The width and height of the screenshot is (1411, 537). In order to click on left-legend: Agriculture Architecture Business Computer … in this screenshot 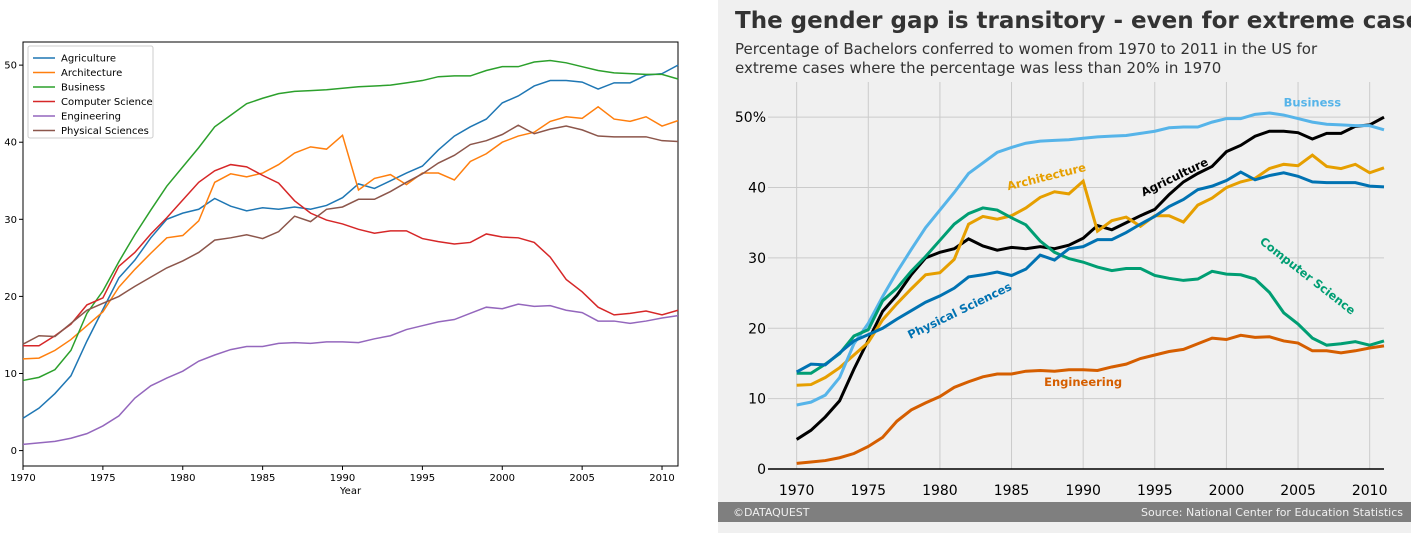, I will do `click(90, 92)`.